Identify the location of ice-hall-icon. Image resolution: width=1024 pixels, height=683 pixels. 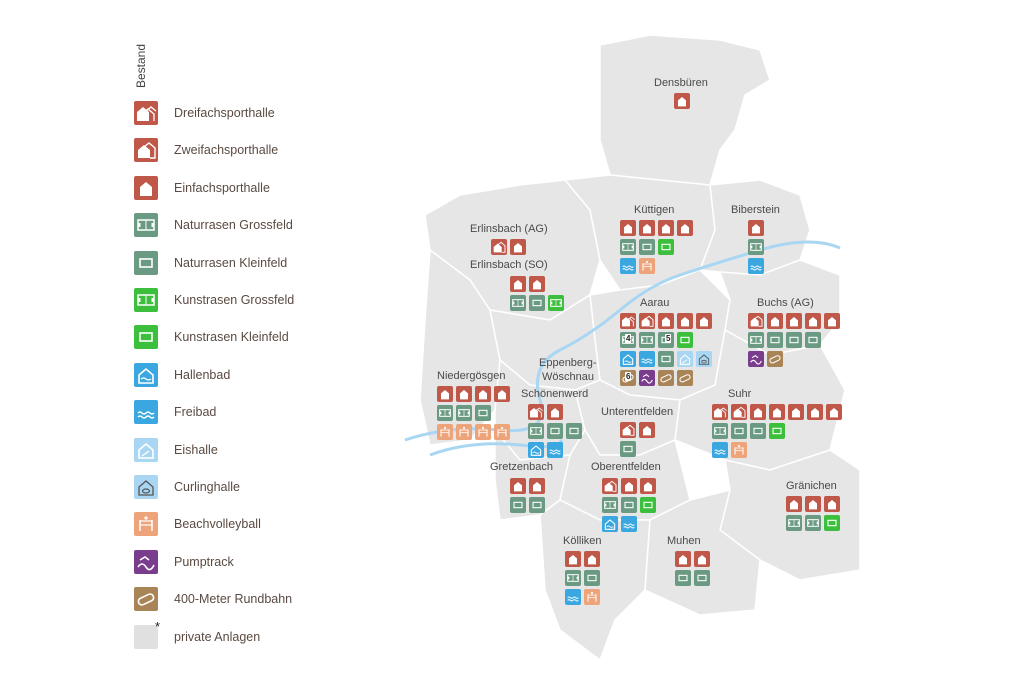
(146, 449).